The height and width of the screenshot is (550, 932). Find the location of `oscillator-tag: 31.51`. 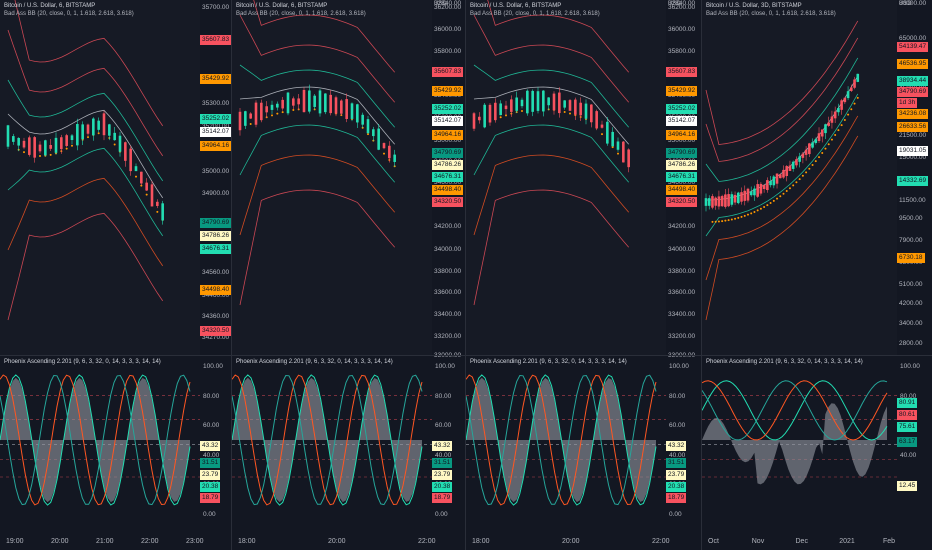

oscillator-tag: 31.51 is located at coordinates (210, 463).